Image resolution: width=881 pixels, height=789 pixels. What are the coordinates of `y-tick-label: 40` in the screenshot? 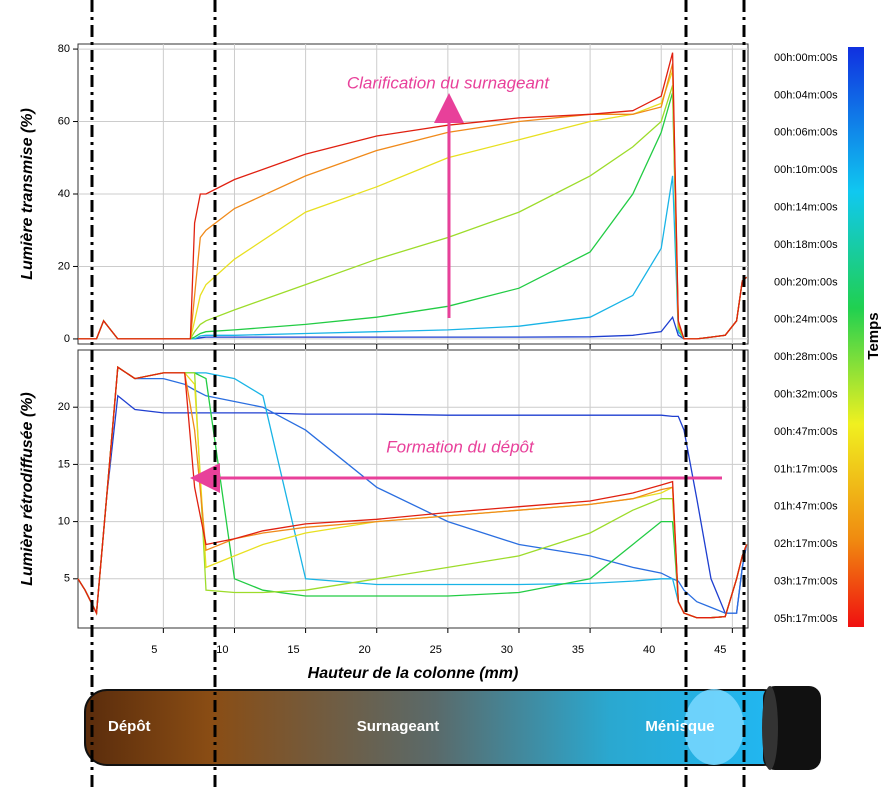 It's located at (64, 194).